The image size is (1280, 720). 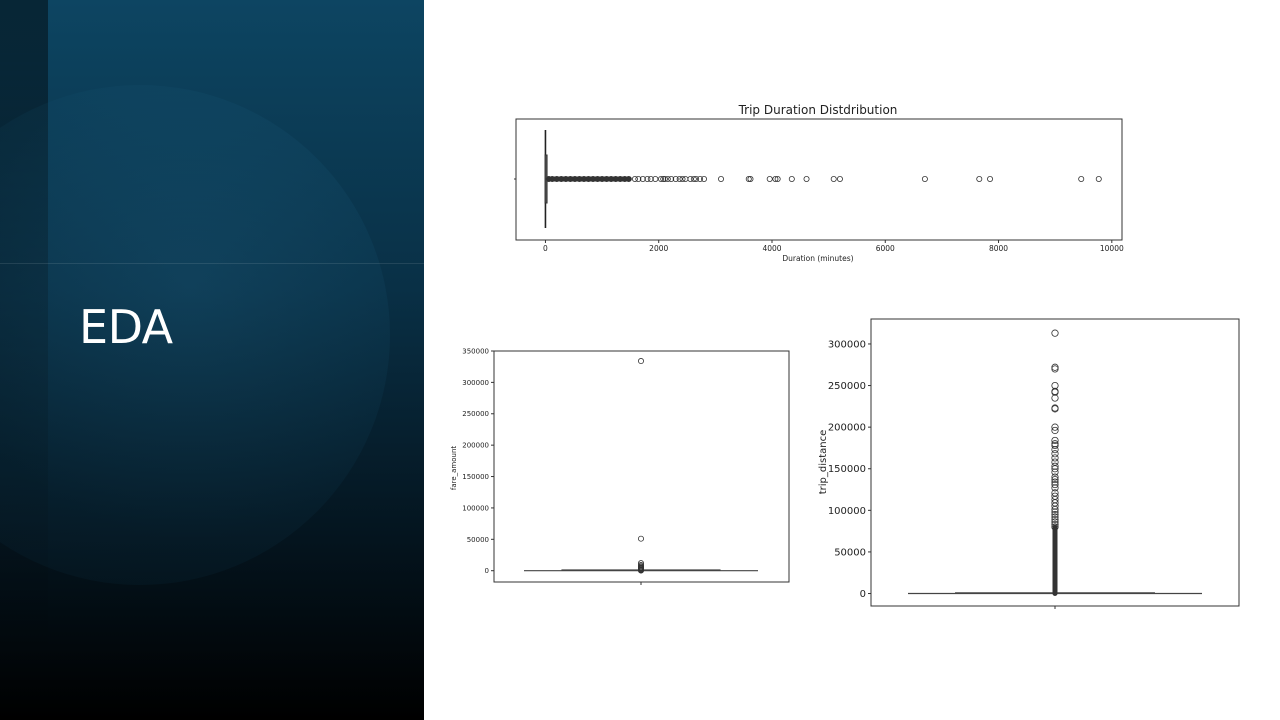 What do you see at coordinates (771, 248) in the screenshot?
I see `x-tick-label: 4000` at bounding box center [771, 248].